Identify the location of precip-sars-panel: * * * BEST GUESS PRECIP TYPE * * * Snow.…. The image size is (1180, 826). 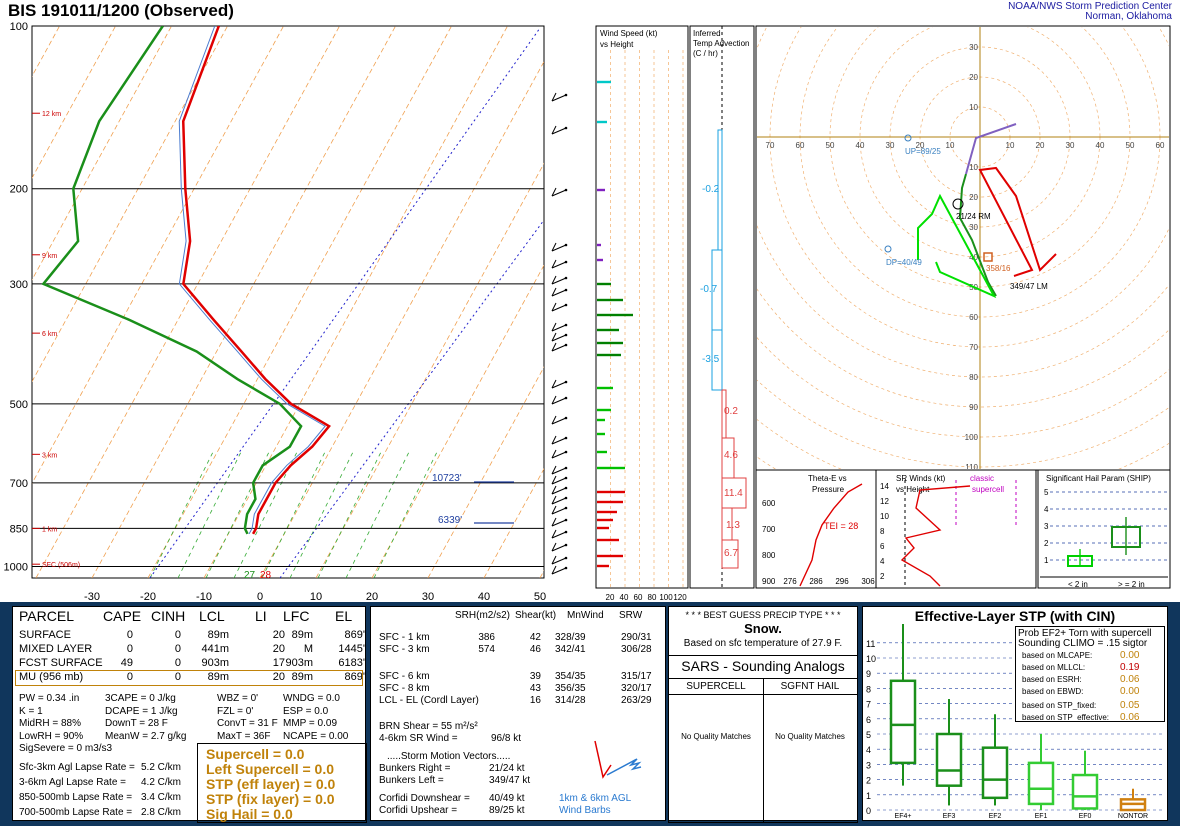
(763, 714).